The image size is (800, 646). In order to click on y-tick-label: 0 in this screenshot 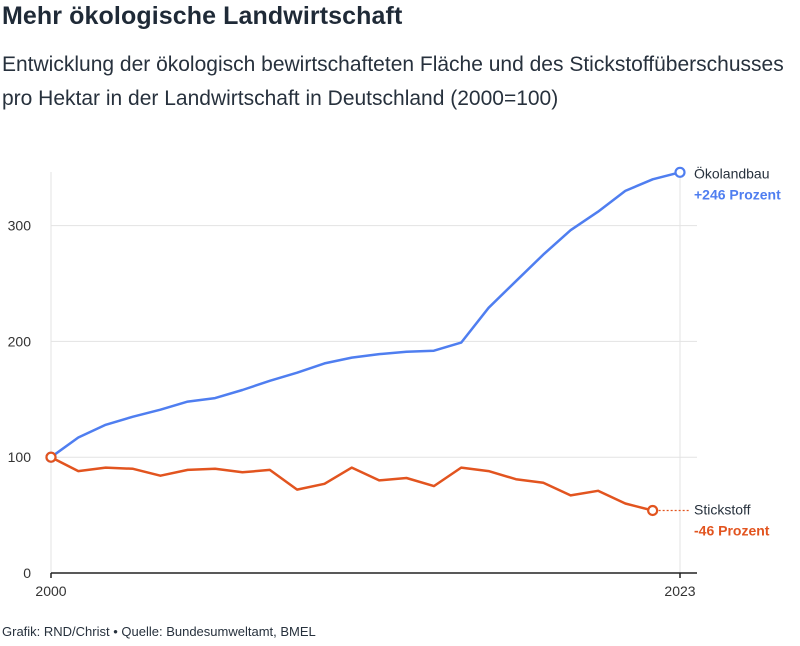, I will do `click(27, 573)`.